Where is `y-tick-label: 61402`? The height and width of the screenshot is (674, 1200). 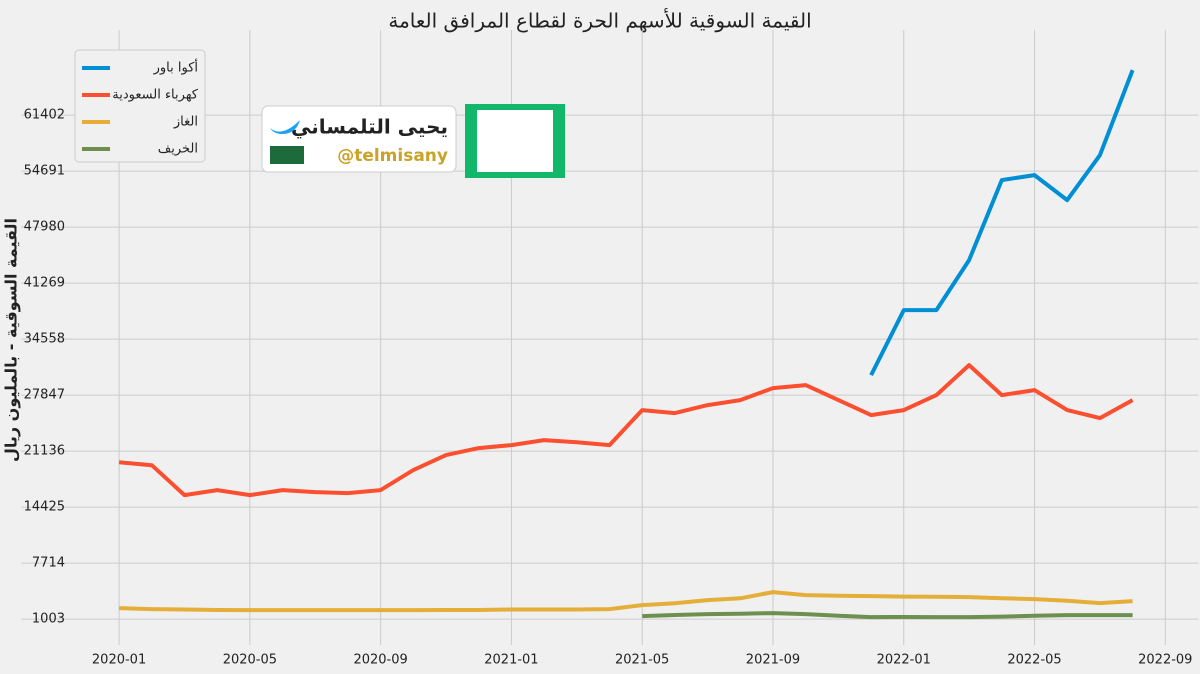 y-tick-label: 61402 is located at coordinates (44, 115).